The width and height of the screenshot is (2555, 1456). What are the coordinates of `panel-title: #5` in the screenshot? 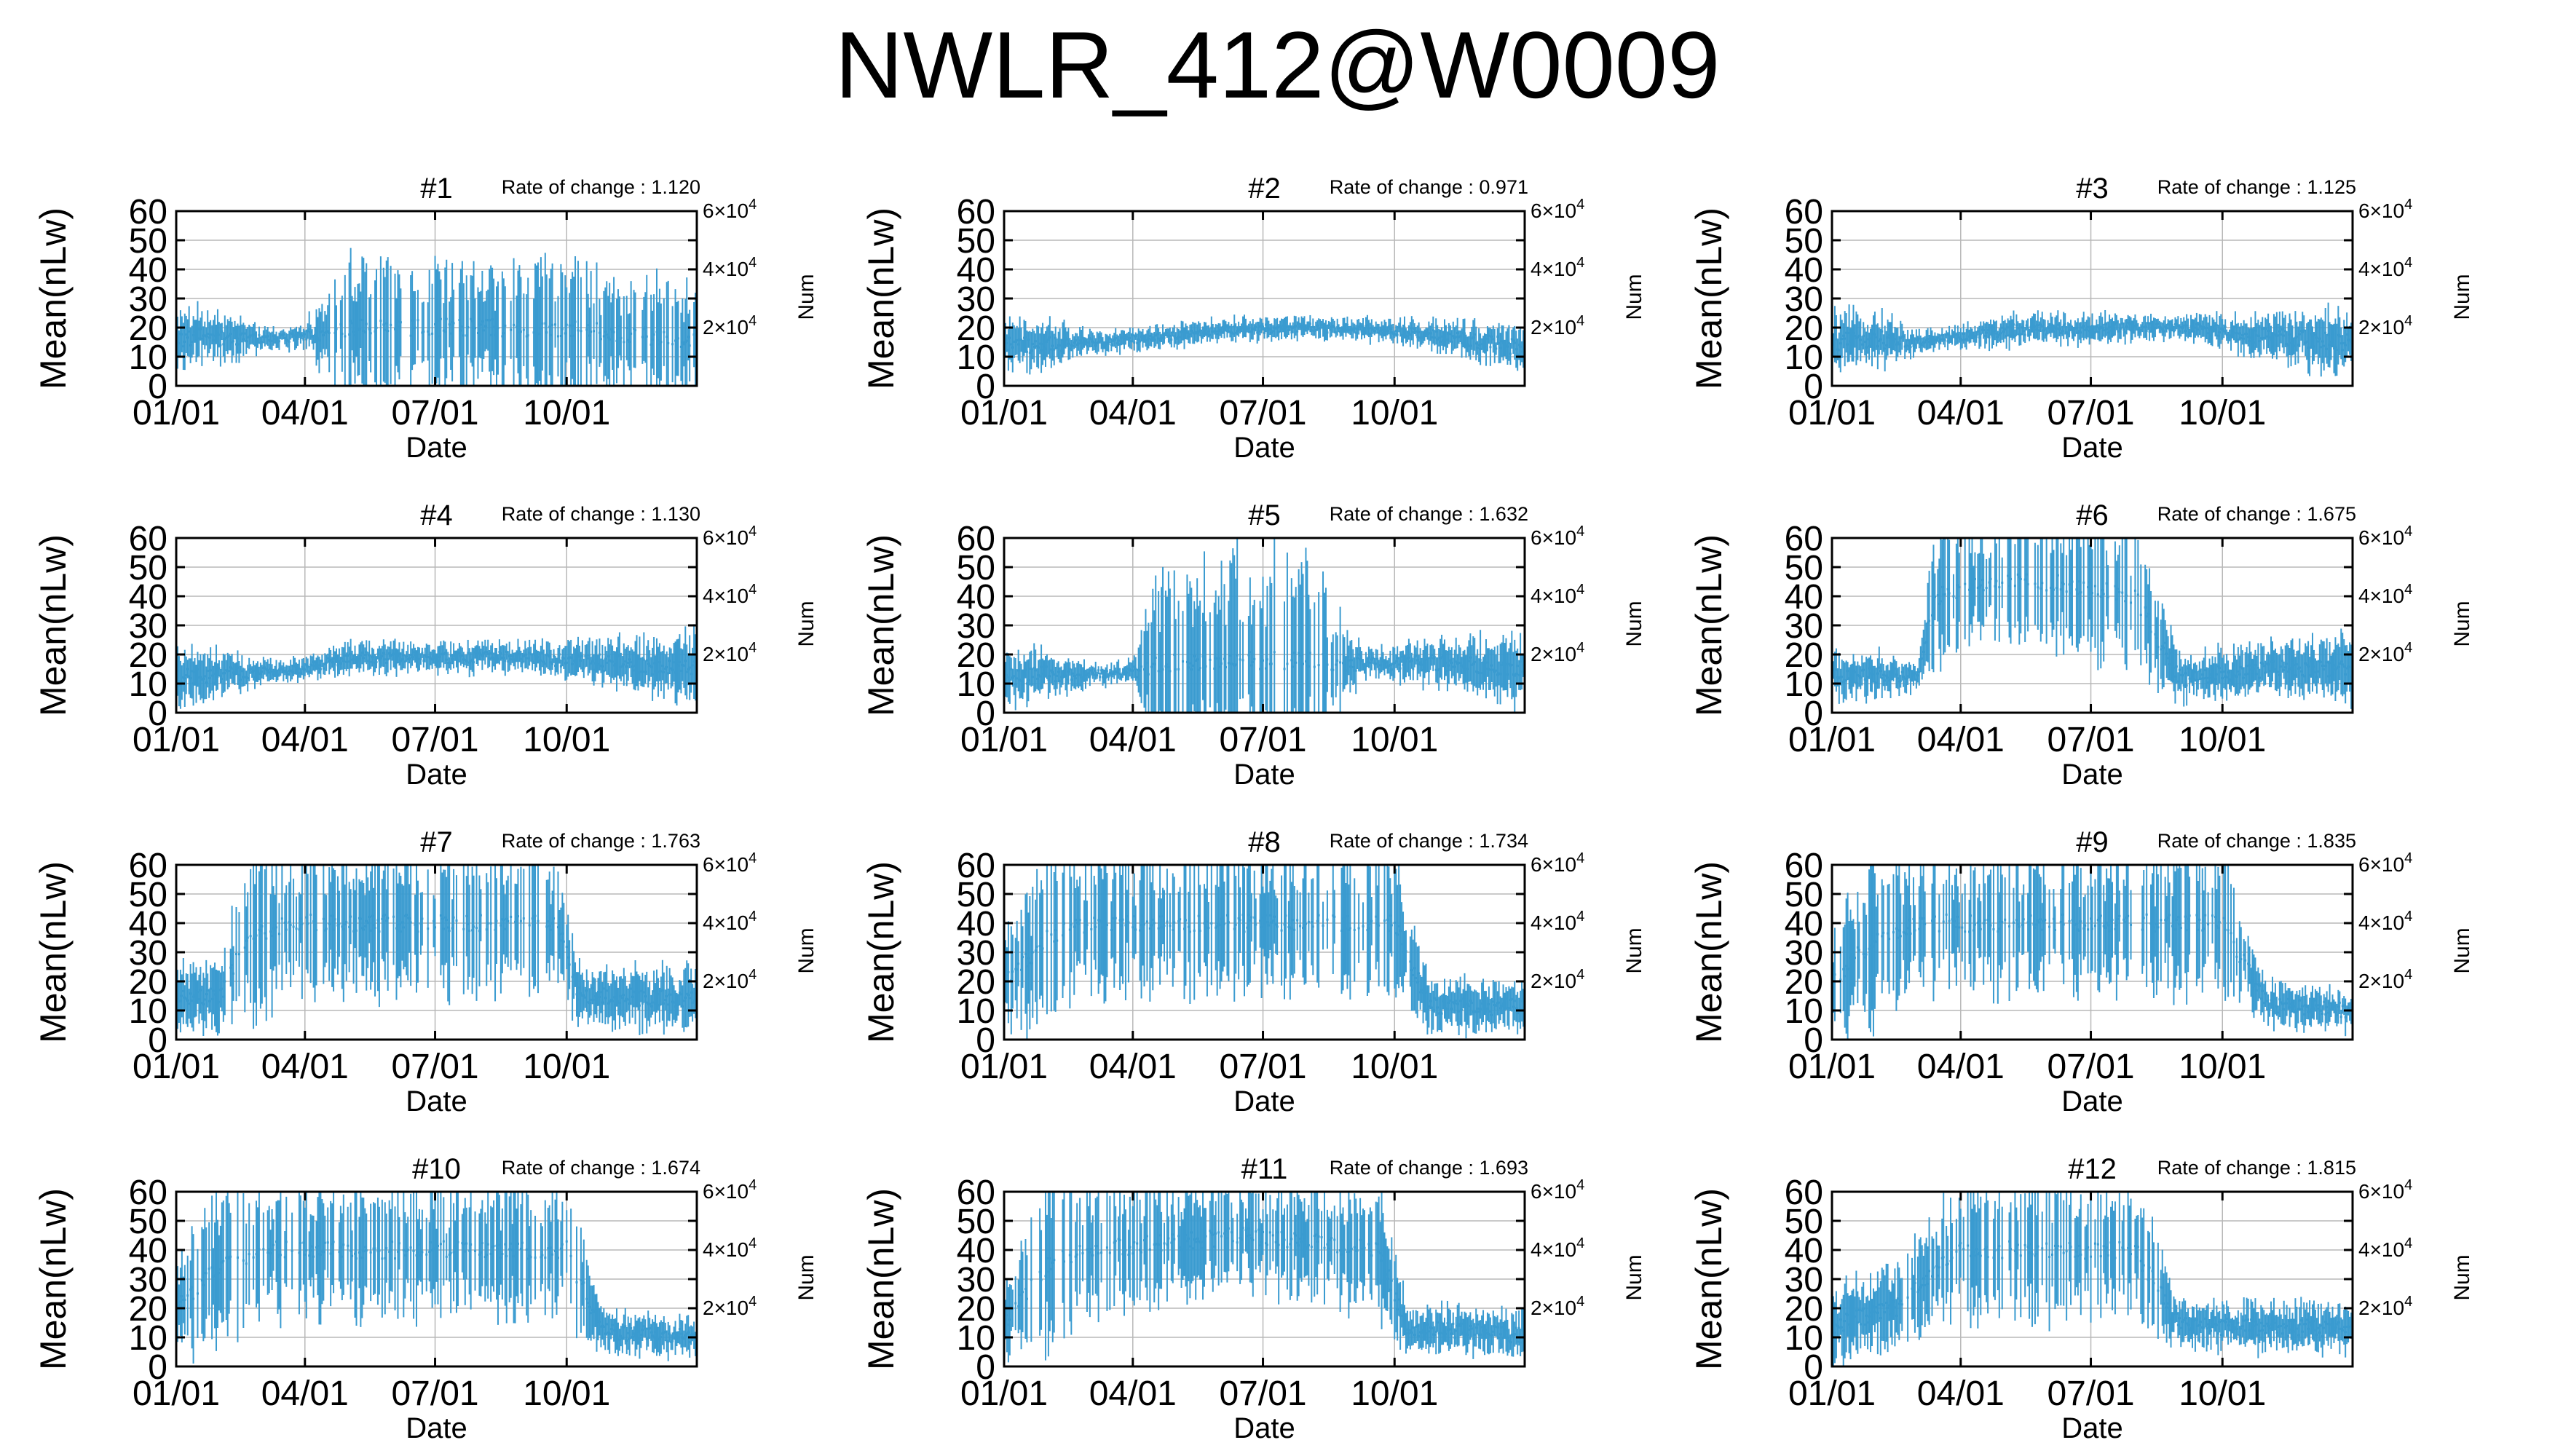 It's located at (1264, 515).